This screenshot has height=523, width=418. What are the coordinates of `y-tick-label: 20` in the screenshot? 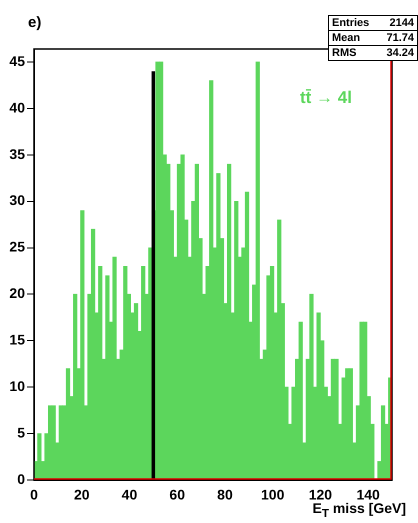 It's located at (17, 293).